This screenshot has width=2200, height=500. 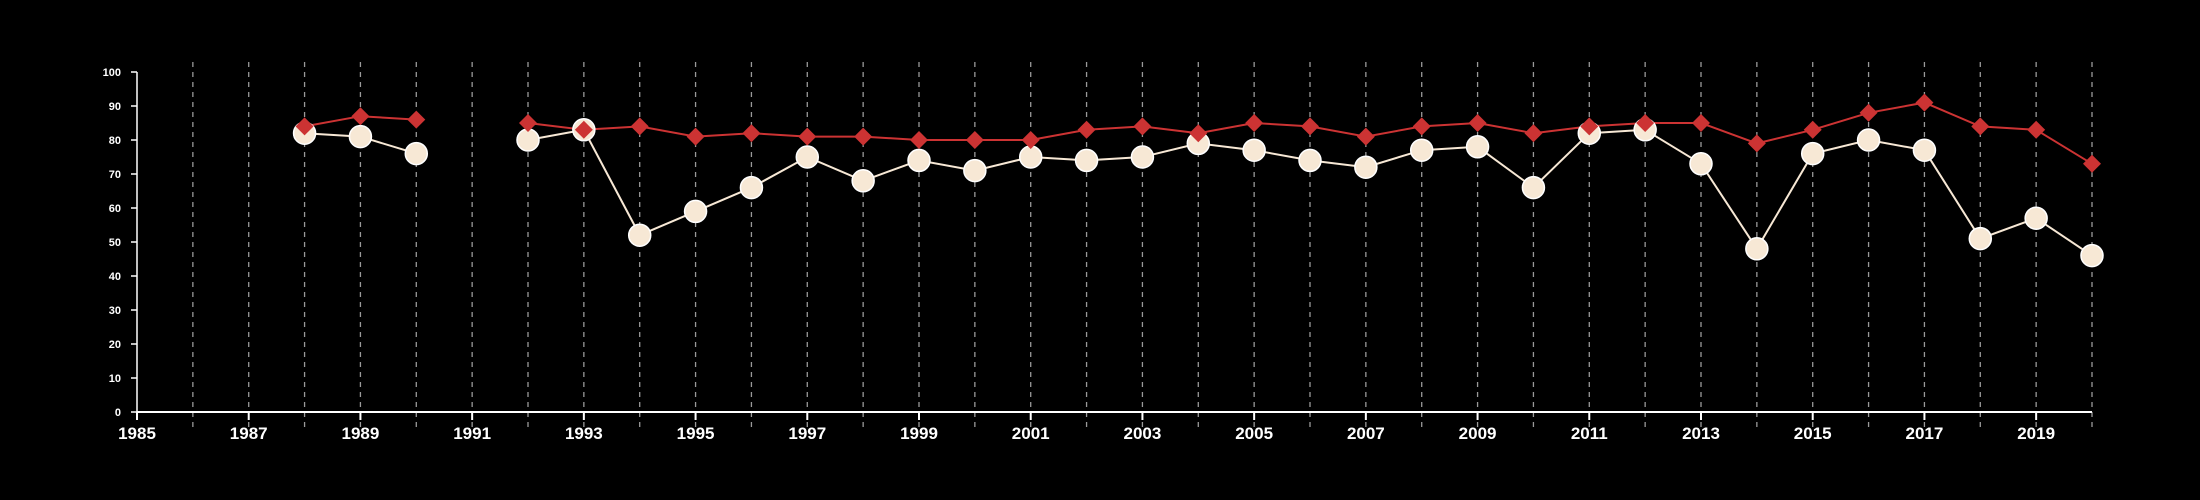 I want to click on x-tick-label: 2003, so click(x=1143, y=433).